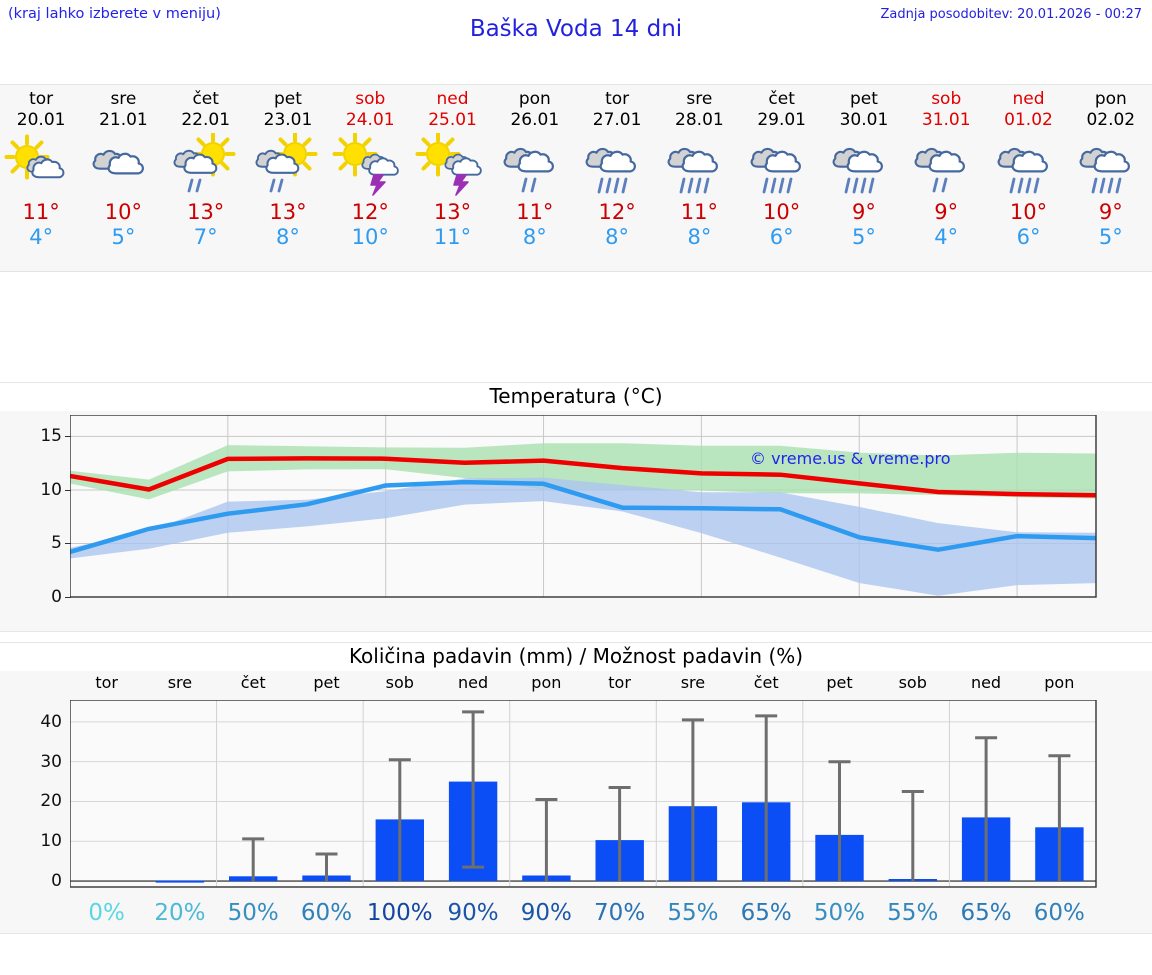 The height and width of the screenshot is (975, 1152). I want to click on forecast-day-3: čet 22.01 13° 7°, so click(206, 178).